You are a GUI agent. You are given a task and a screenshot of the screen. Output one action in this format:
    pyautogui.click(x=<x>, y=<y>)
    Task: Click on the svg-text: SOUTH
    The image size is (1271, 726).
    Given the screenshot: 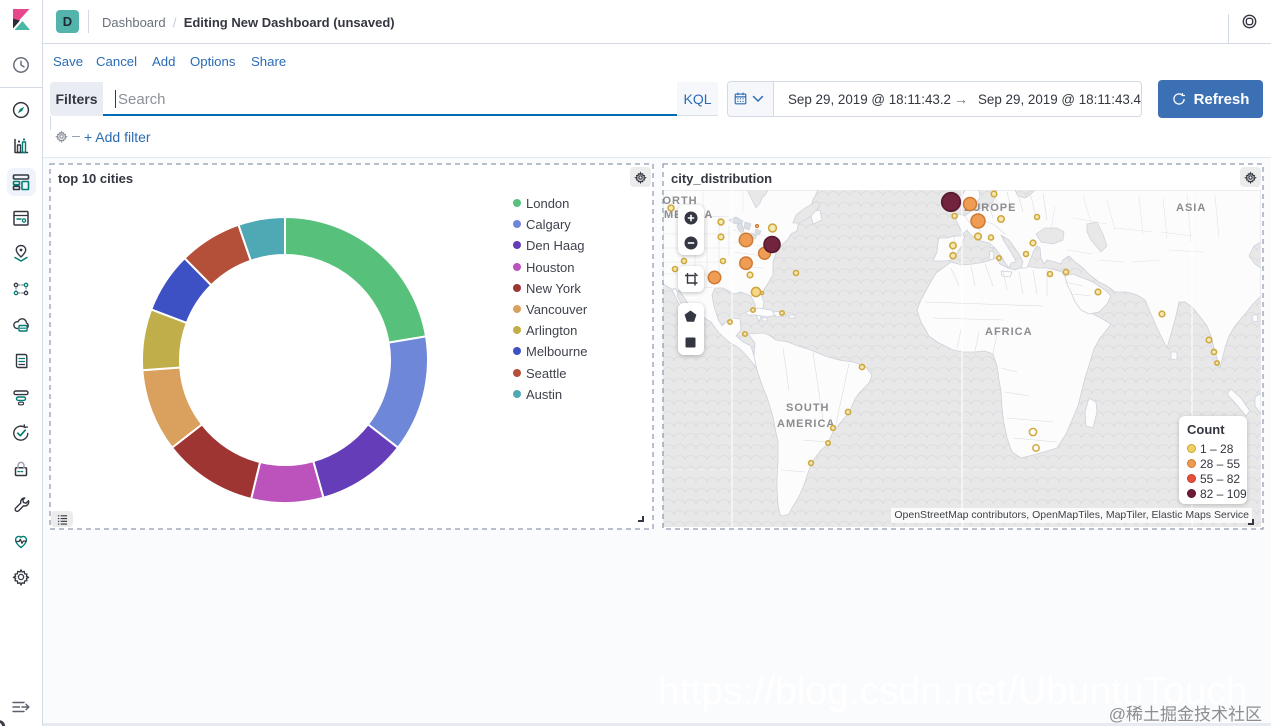 What is the action you would take?
    pyautogui.click(x=808, y=408)
    